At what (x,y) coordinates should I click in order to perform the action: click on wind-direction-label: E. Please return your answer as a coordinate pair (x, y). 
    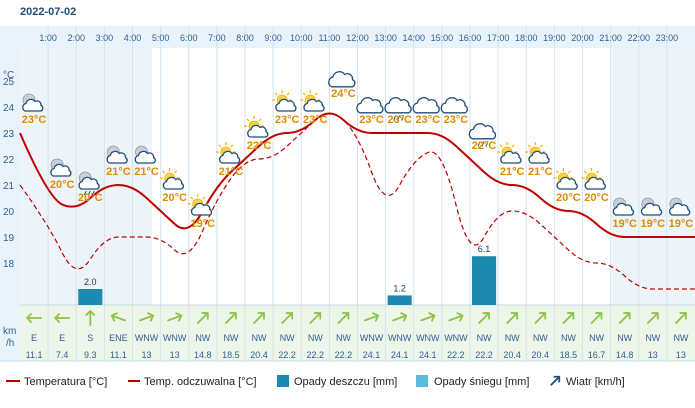
    Looking at the image, I should click on (62, 338).